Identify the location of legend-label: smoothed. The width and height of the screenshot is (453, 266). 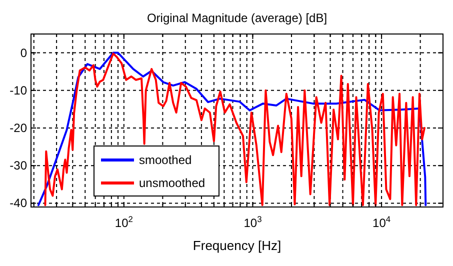
(165, 160).